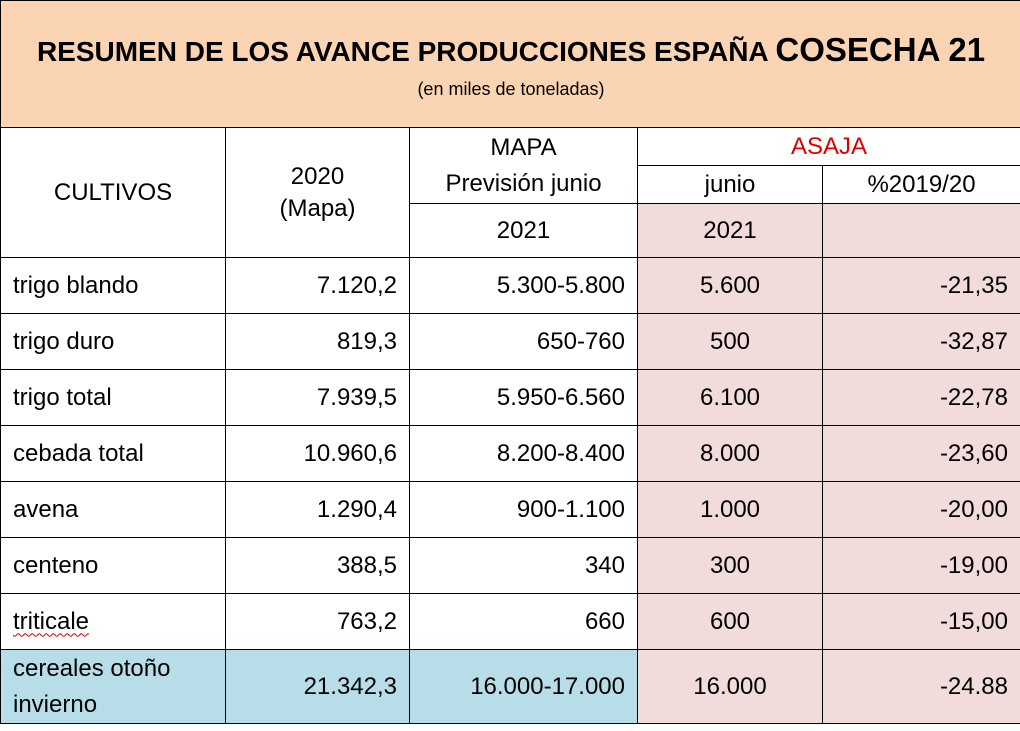 The height and width of the screenshot is (731, 1020). Describe the element at coordinates (113, 341) in the screenshot. I see `cell-cultivo: trigo duro` at that location.